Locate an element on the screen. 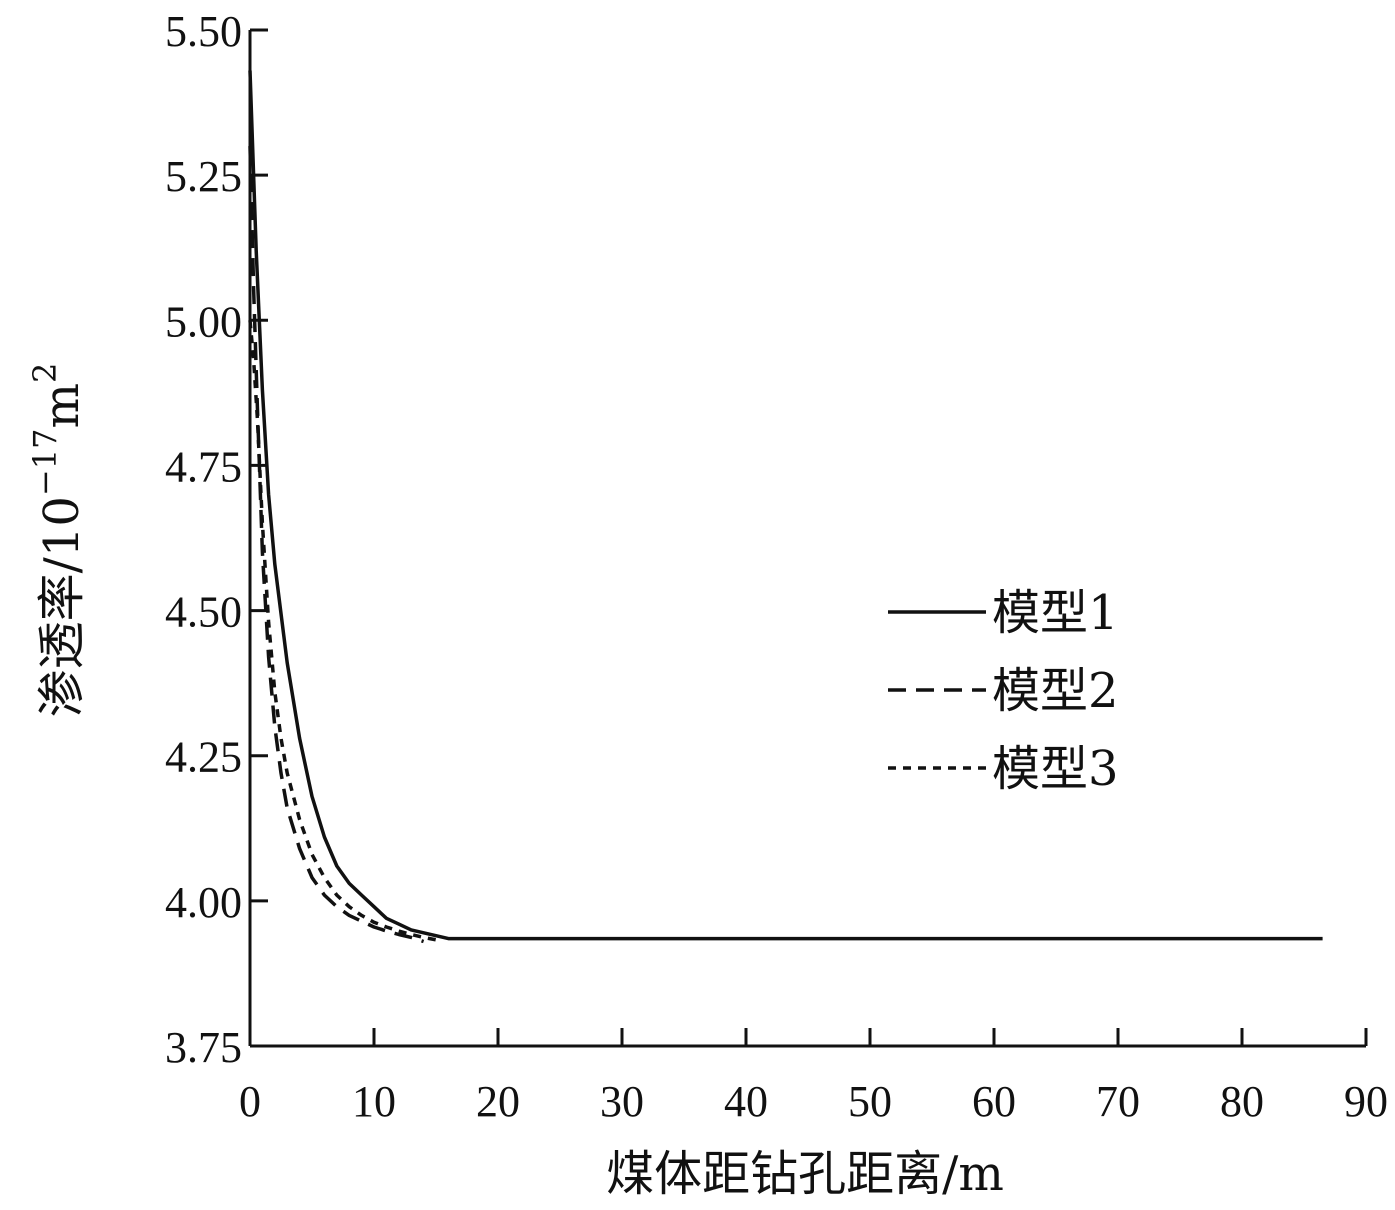 Image resolution: width=1395 pixels, height=1210 pixels. y-axis-title: 渗透率/10−17m2 is located at coordinates (58, 540).